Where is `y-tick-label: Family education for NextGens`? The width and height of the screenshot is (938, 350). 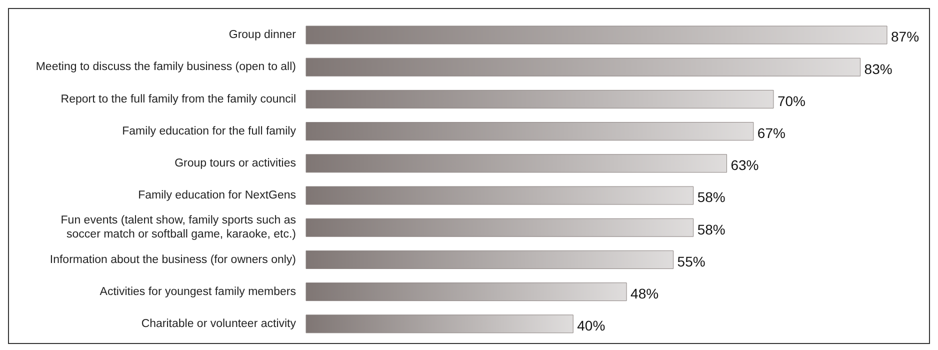
y-tick-label: Family education for NextGens is located at coordinates (217, 196).